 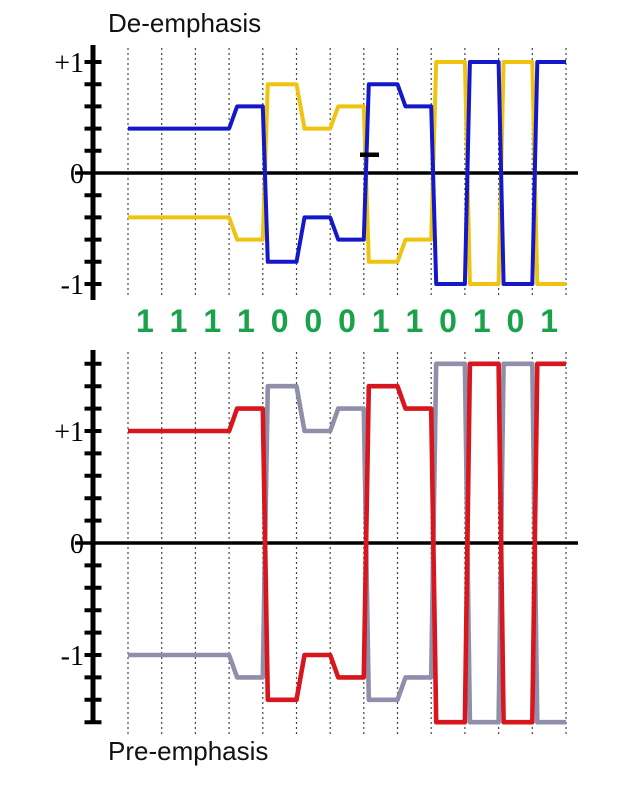 What do you see at coordinates (188, 751) in the screenshot?
I see `pre-emphasis-title: Pre-emphasis` at bounding box center [188, 751].